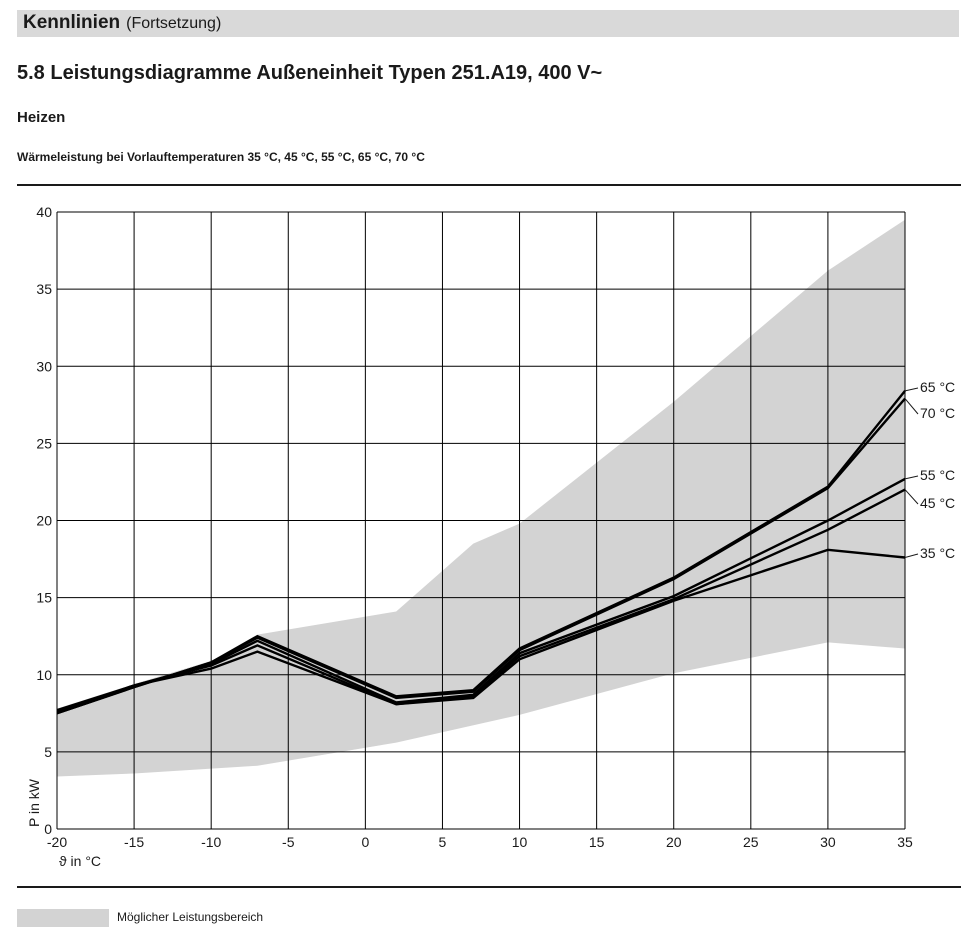 The width and height of the screenshot is (968, 943). I want to click on y-tick-label: 5, so click(48, 752).